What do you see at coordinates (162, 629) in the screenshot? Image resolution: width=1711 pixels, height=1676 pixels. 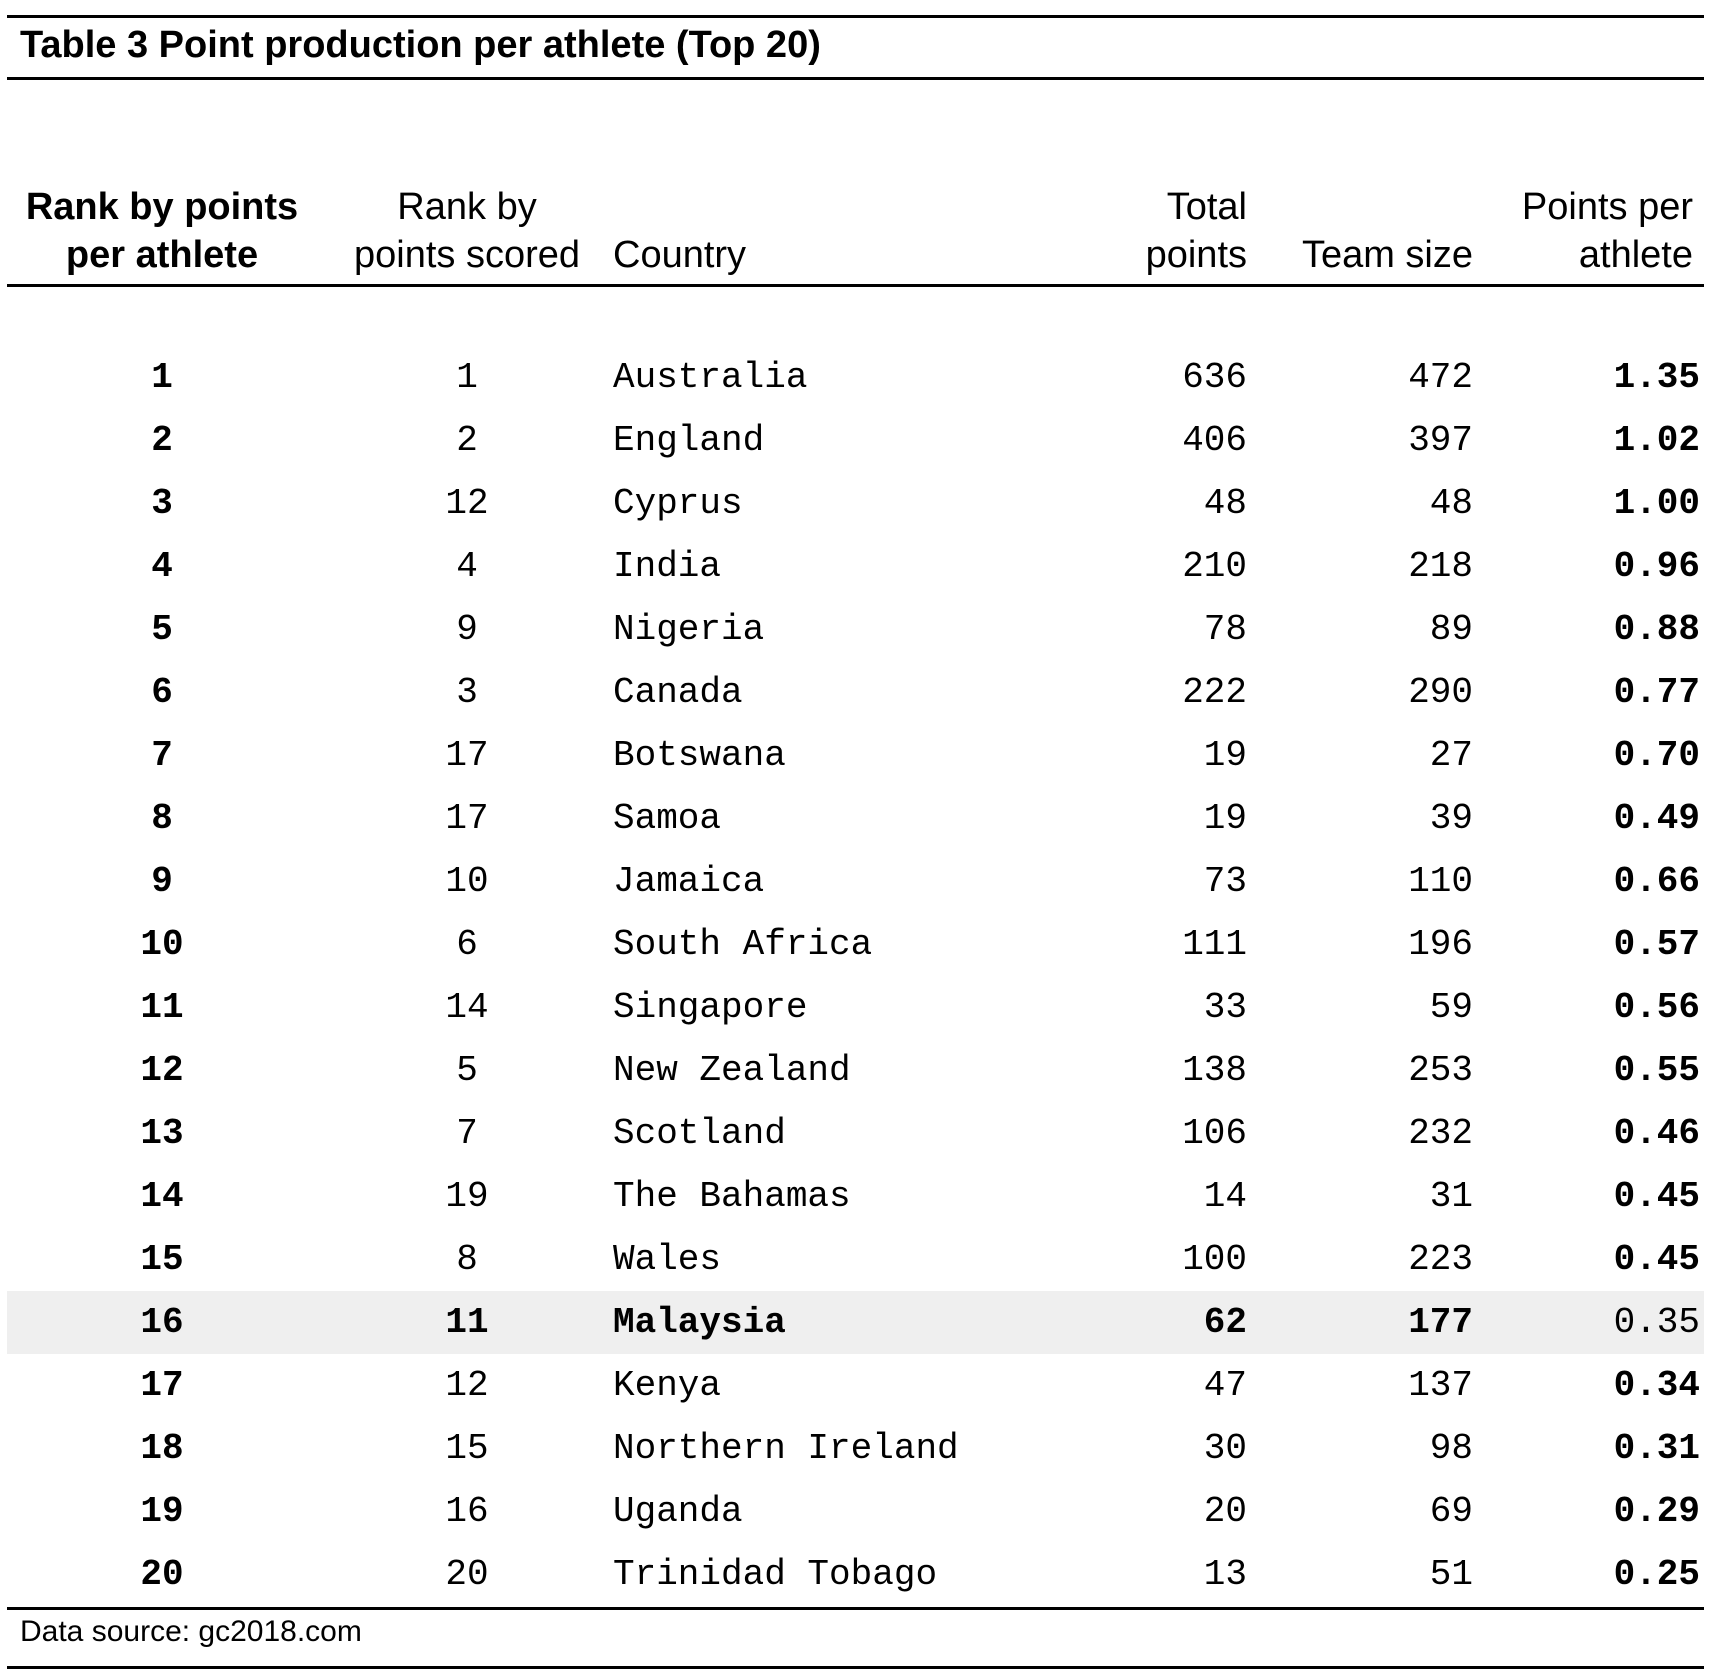 I see `cell-rank-per-athlete: 5` at bounding box center [162, 629].